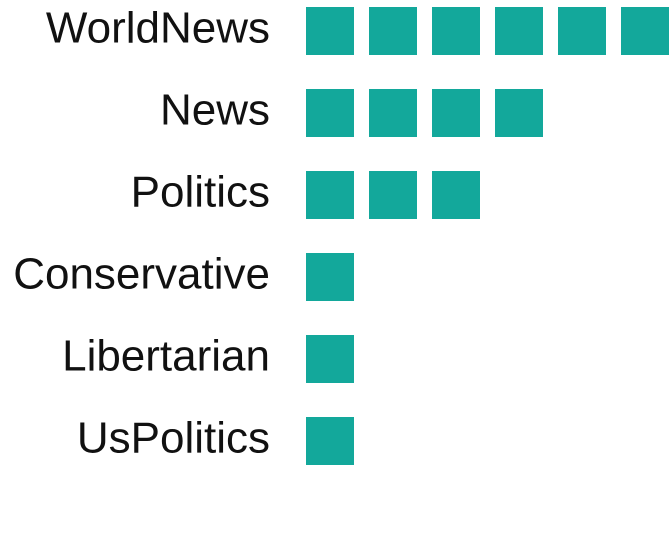 The height and width of the screenshot is (538, 672). What do you see at coordinates (166, 356) in the screenshot?
I see `category-label-libertarian: Libertarian` at bounding box center [166, 356].